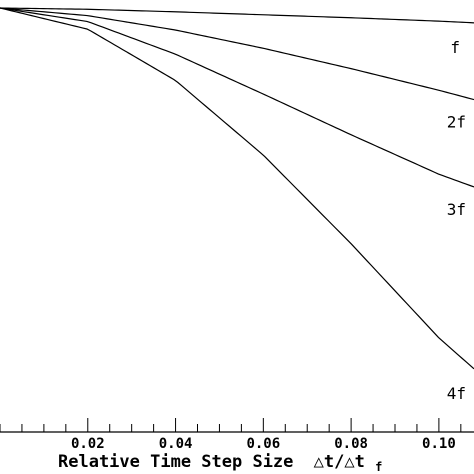 The image size is (474, 474). I want to click on x-tick-label: 0.02, so click(88, 444).